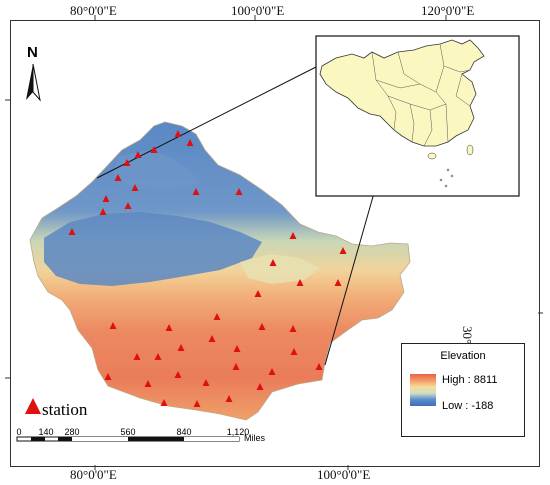 The image size is (550, 485). What do you see at coordinates (33, 82) in the screenshot?
I see `north-arrow-icon` at bounding box center [33, 82].